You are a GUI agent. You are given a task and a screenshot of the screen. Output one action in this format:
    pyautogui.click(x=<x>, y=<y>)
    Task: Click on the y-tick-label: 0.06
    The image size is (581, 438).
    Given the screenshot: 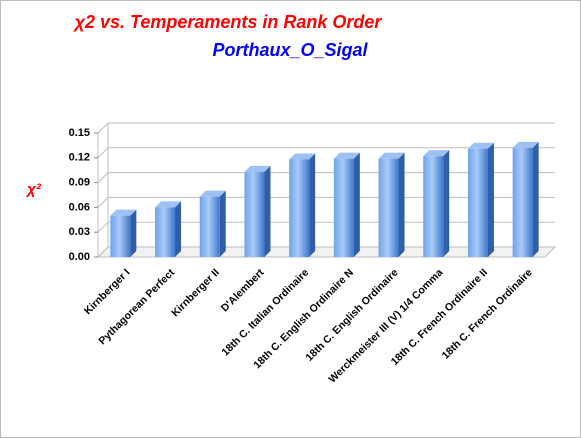 What is the action you would take?
    pyautogui.click(x=79, y=207)
    